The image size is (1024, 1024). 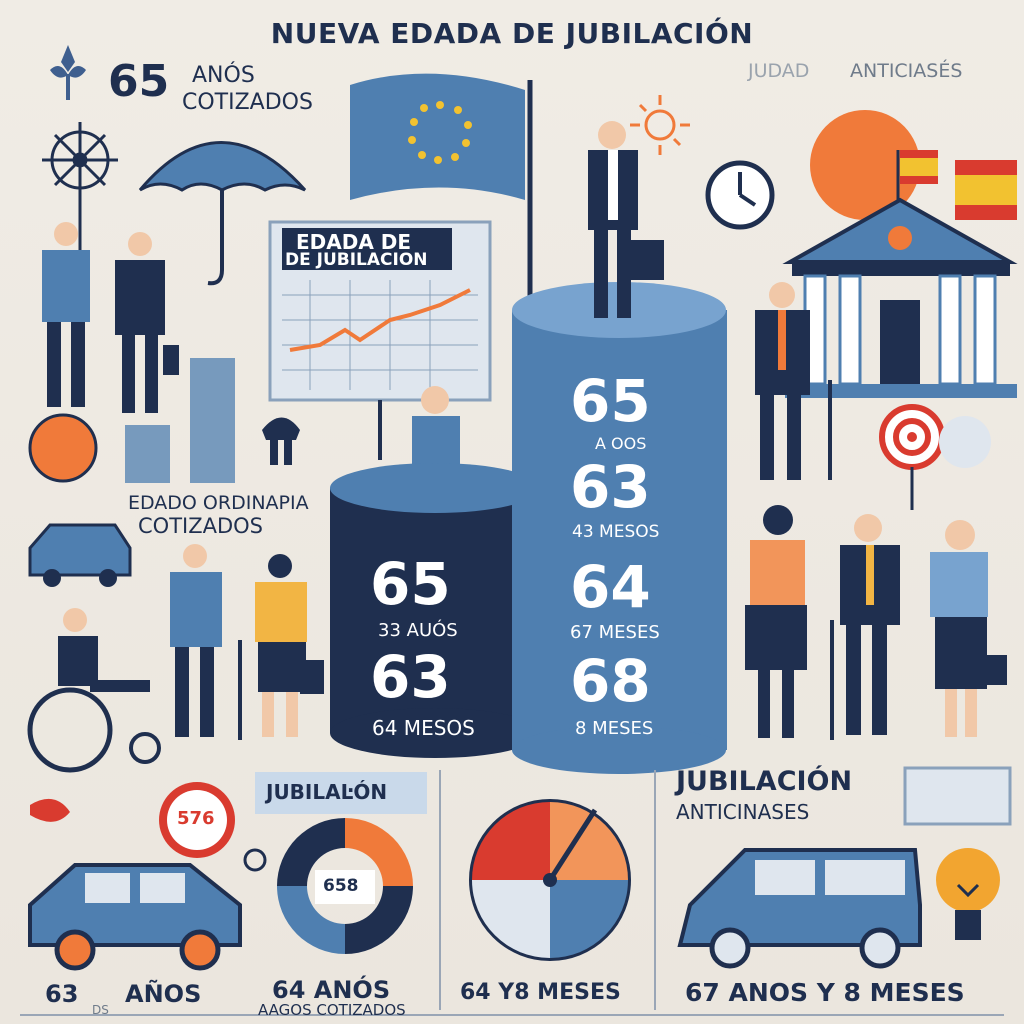 What do you see at coordinates (614, 728) in the screenshot?
I see `cyl-right-l4: 8 MESES` at bounding box center [614, 728].